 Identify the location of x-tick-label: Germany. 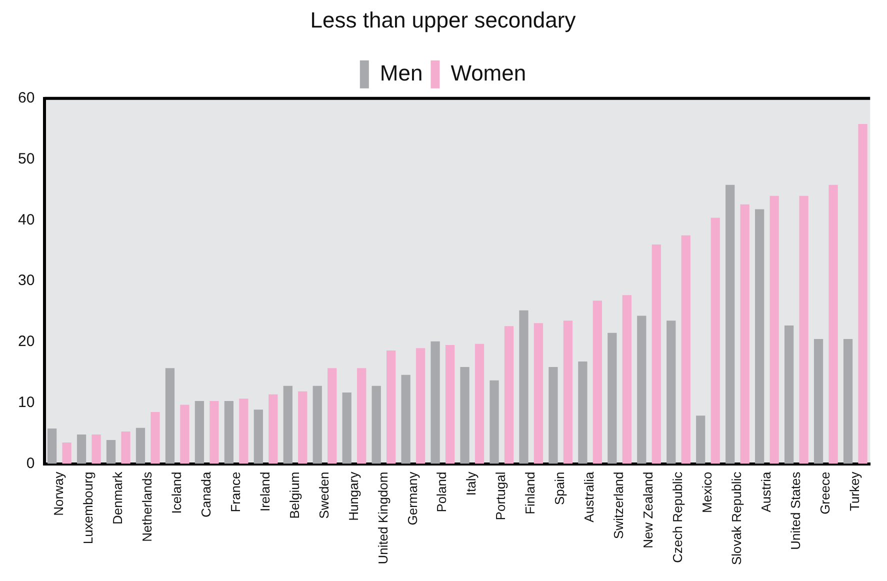
(412, 498).